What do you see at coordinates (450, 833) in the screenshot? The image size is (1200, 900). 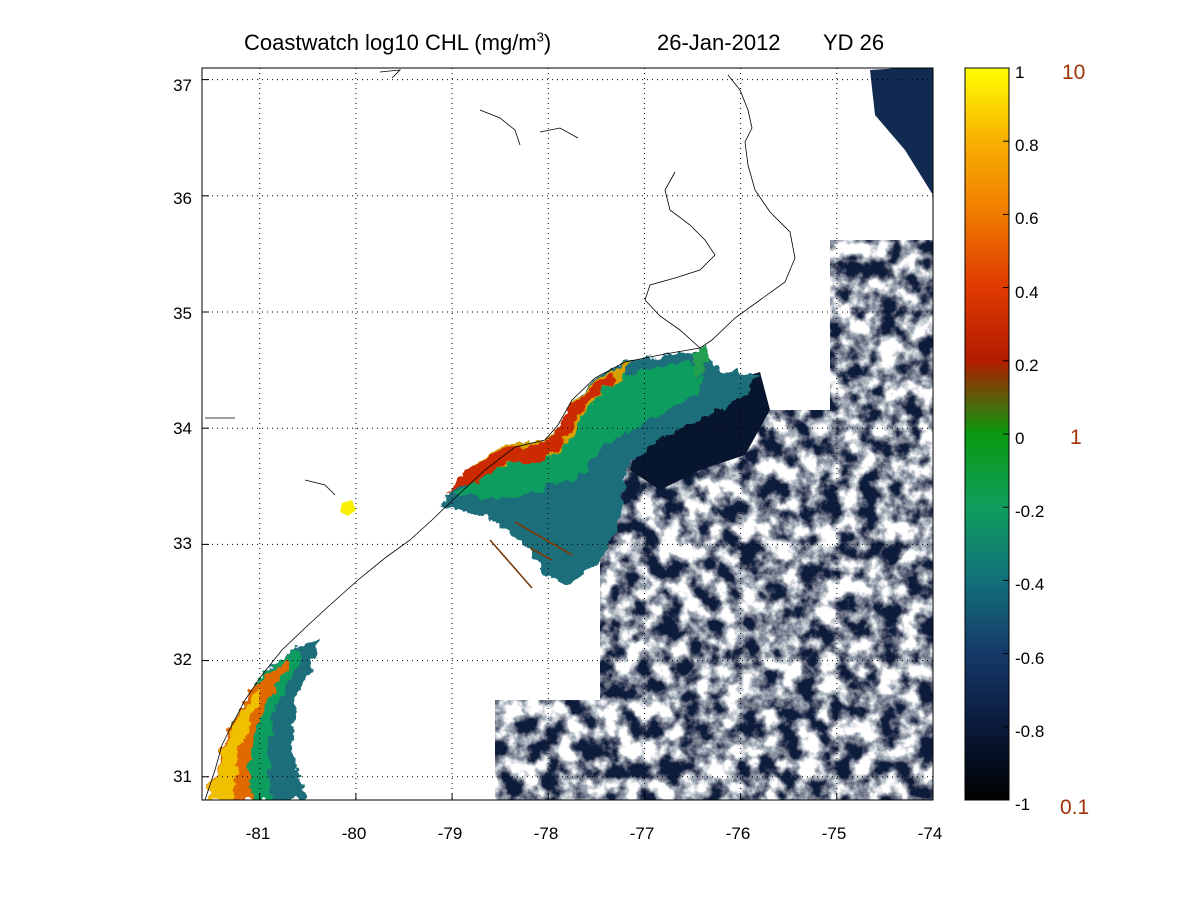 I see `x-tick-minus79: -79` at bounding box center [450, 833].